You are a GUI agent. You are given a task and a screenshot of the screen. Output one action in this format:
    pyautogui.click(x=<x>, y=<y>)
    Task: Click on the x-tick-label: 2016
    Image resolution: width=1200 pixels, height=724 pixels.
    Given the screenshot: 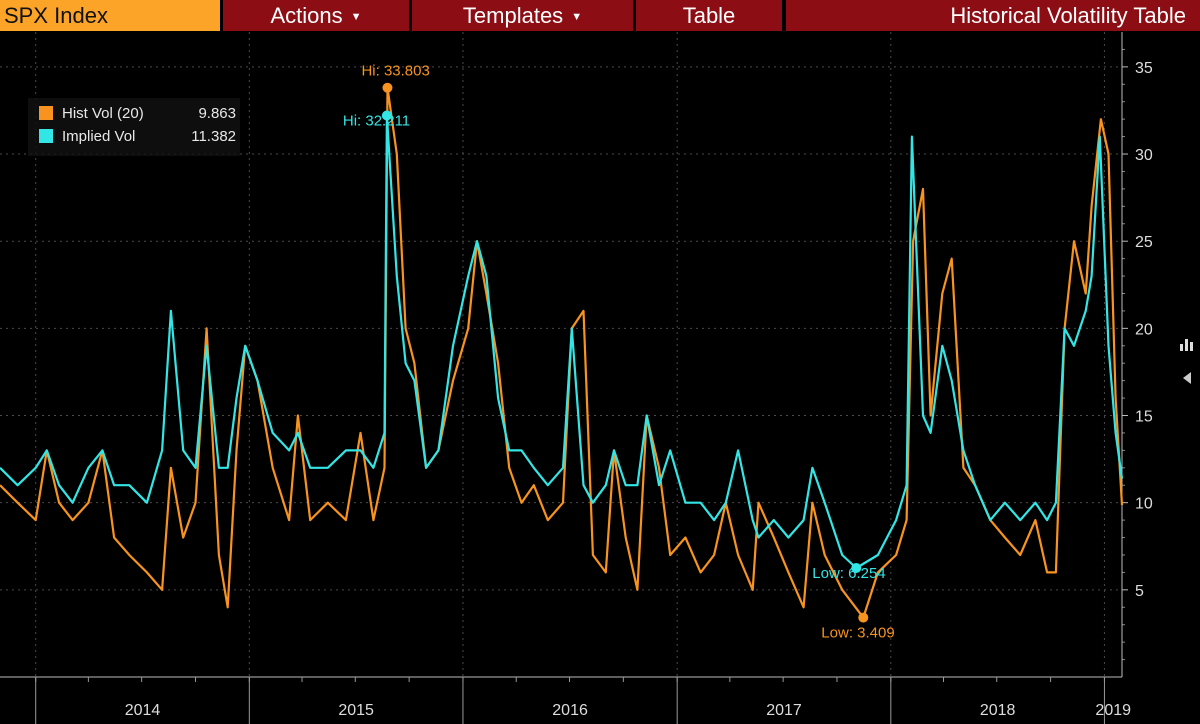 What is the action you would take?
    pyautogui.click(x=570, y=710)
    